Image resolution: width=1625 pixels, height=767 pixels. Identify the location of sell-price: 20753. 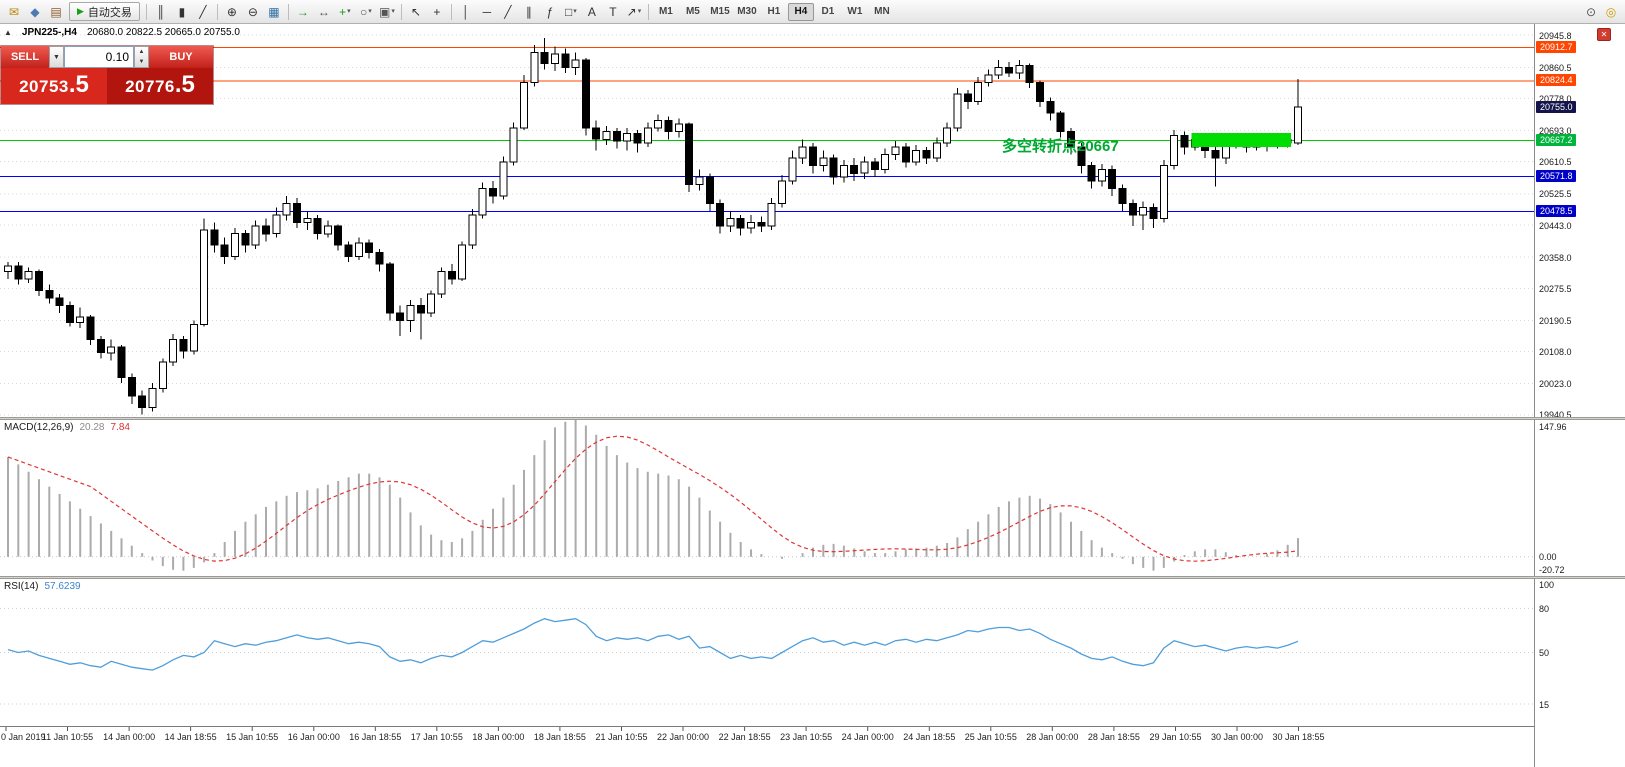
(44, 86).